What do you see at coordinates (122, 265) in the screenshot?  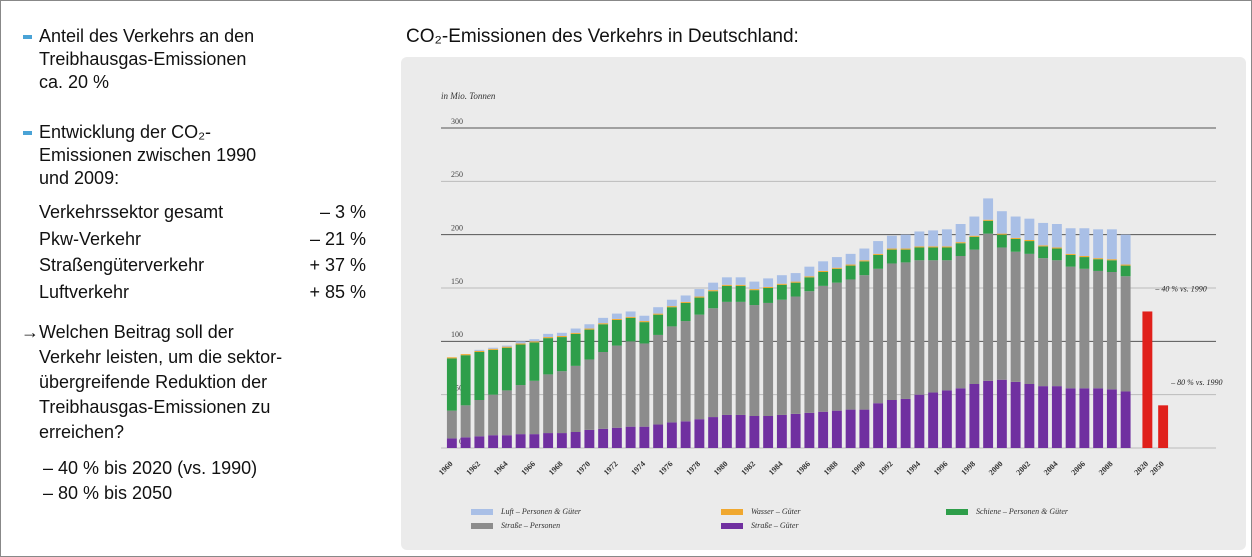 I see `change-label: Straßengüterverkehr` at bounding box center [122, 265].